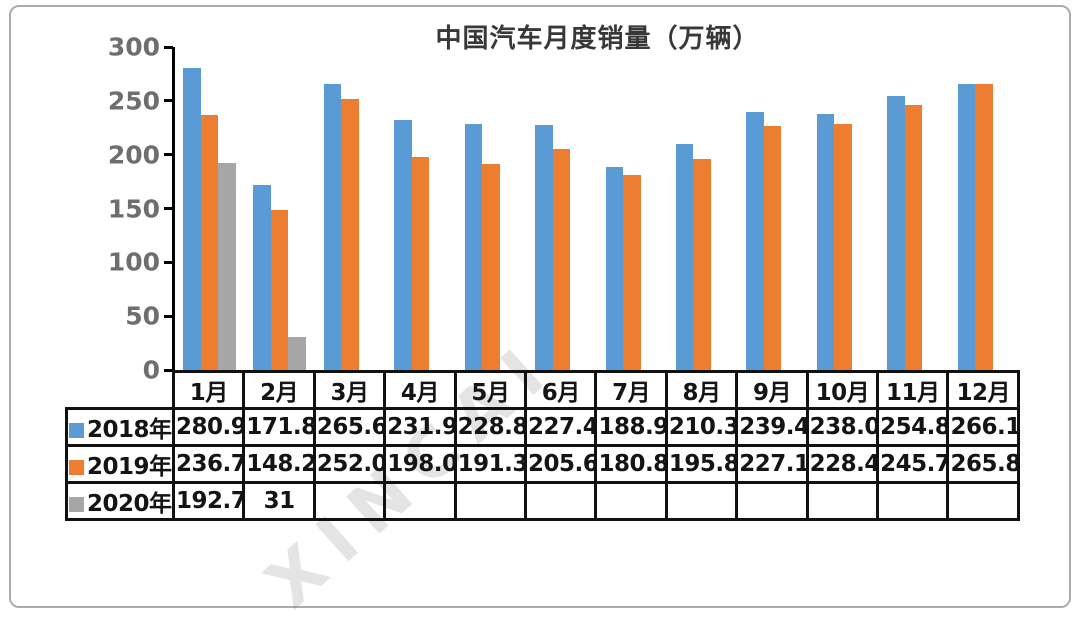 The width and height of the screenshot is (1080, 624). I want to click on value-cell: 231.9, so click(420, 427).